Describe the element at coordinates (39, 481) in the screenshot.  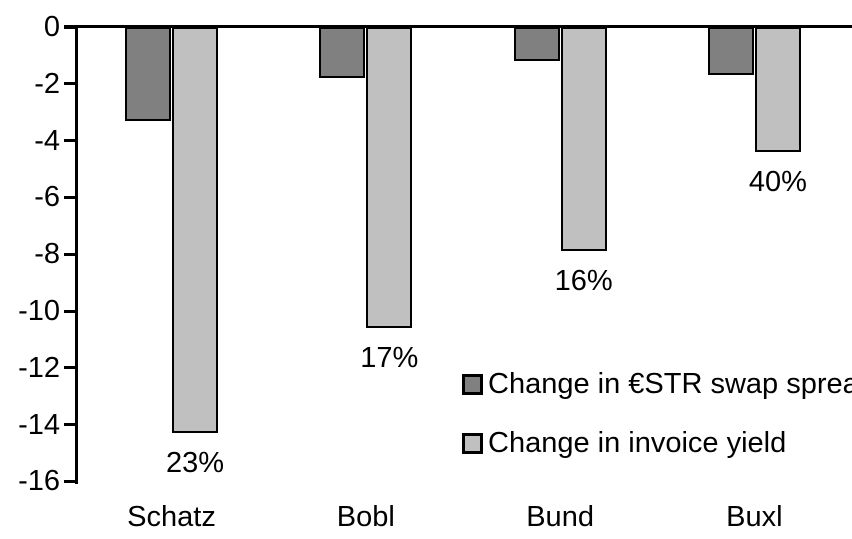
I see `y-axis-tick-label: -16` at that location.